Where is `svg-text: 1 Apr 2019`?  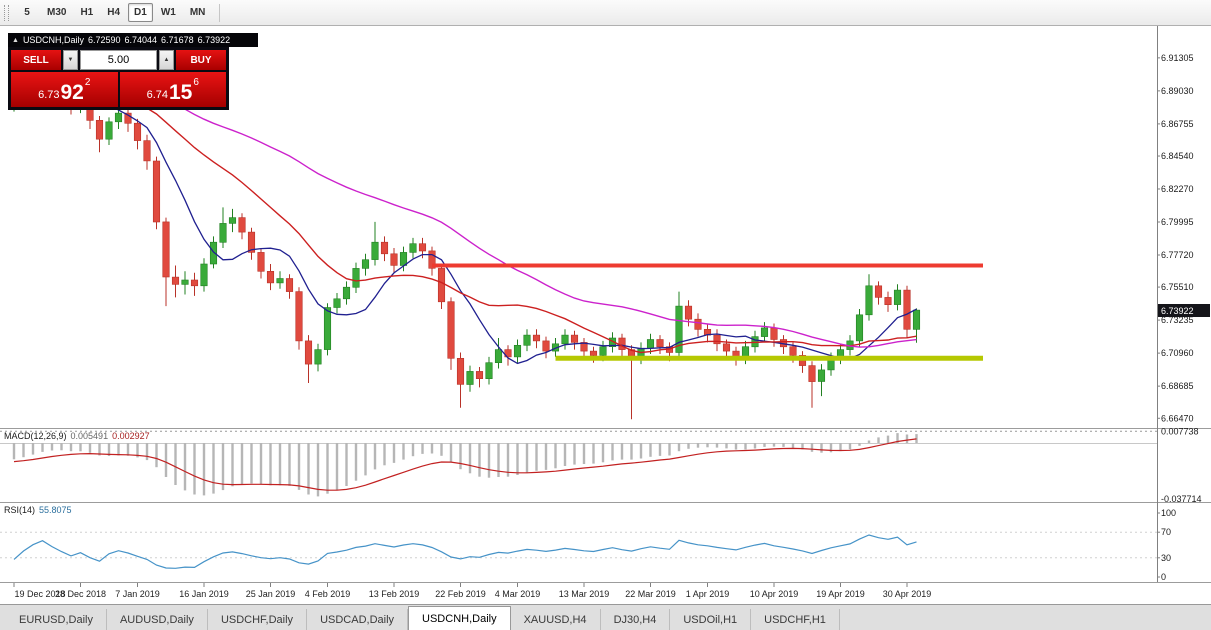 svg-text: 1 Apr 2019 is located at coordinates (708, 594).